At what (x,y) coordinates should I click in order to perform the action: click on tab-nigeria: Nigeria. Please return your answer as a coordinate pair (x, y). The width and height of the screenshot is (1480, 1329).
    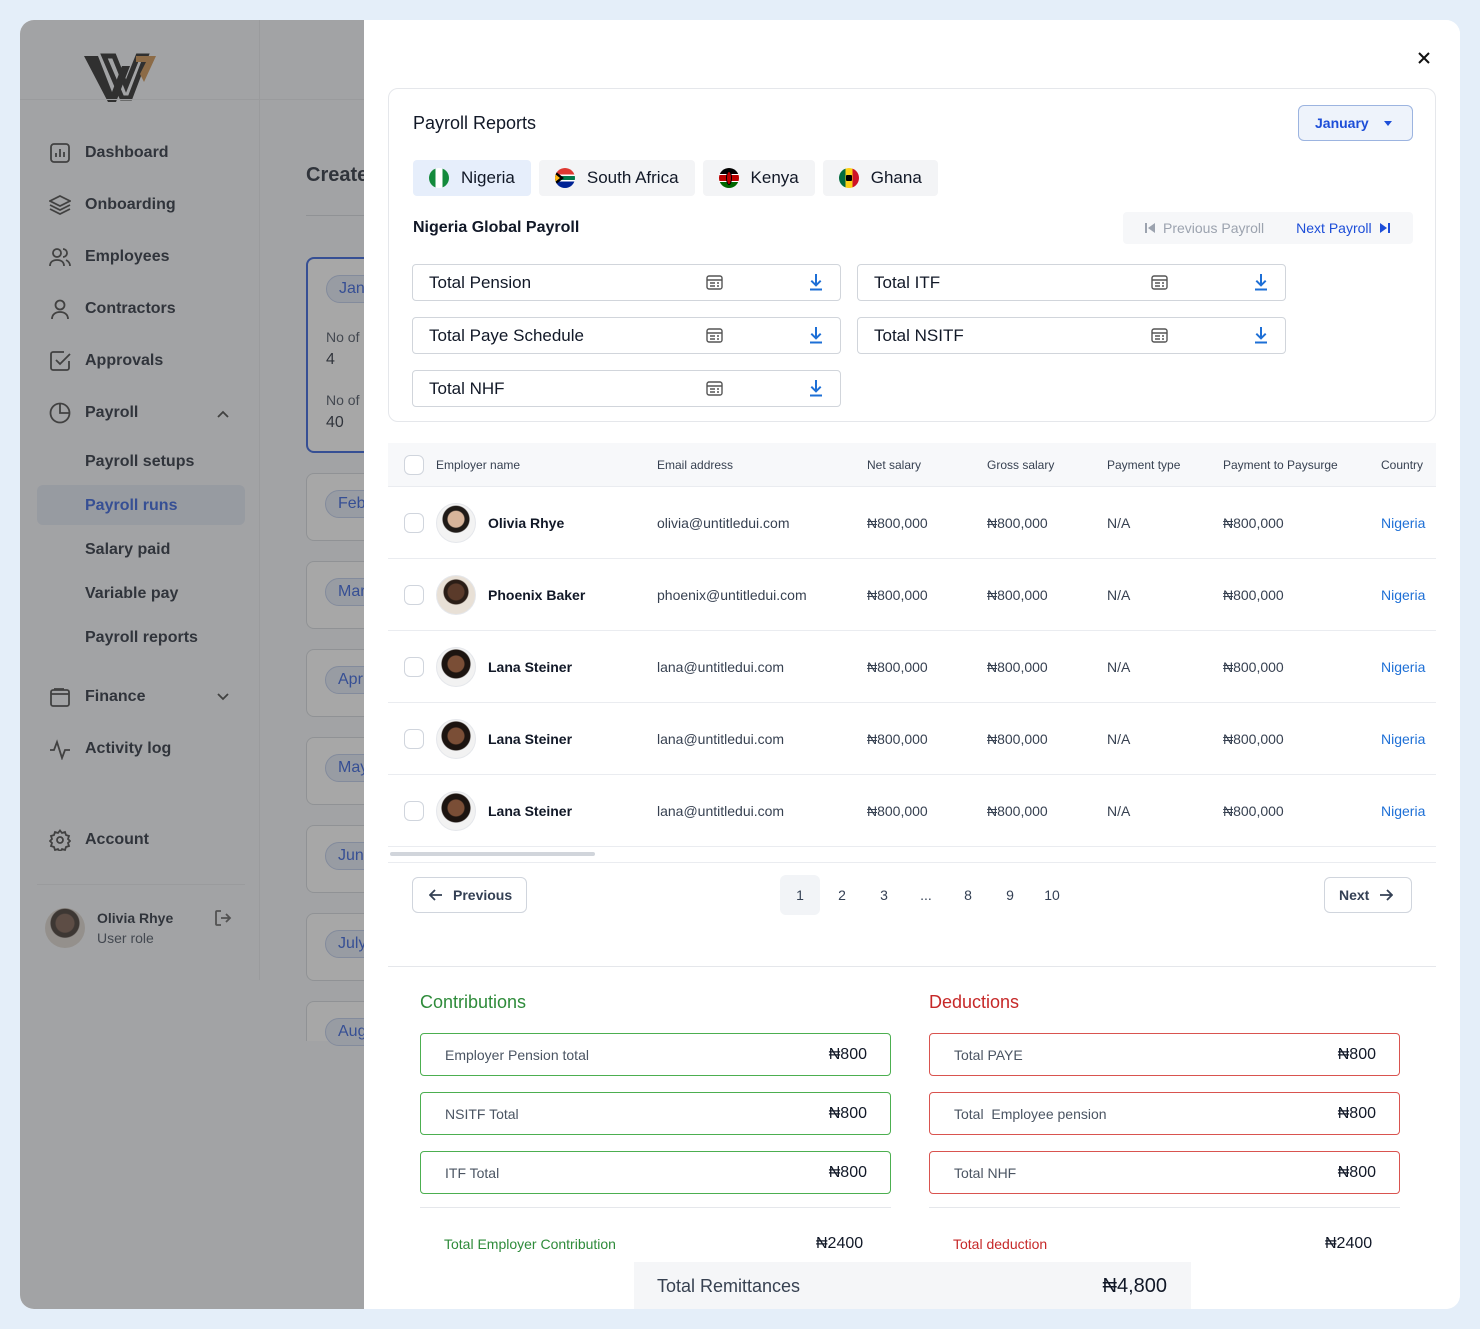
    Looking at the image, I should click on (472, 178).